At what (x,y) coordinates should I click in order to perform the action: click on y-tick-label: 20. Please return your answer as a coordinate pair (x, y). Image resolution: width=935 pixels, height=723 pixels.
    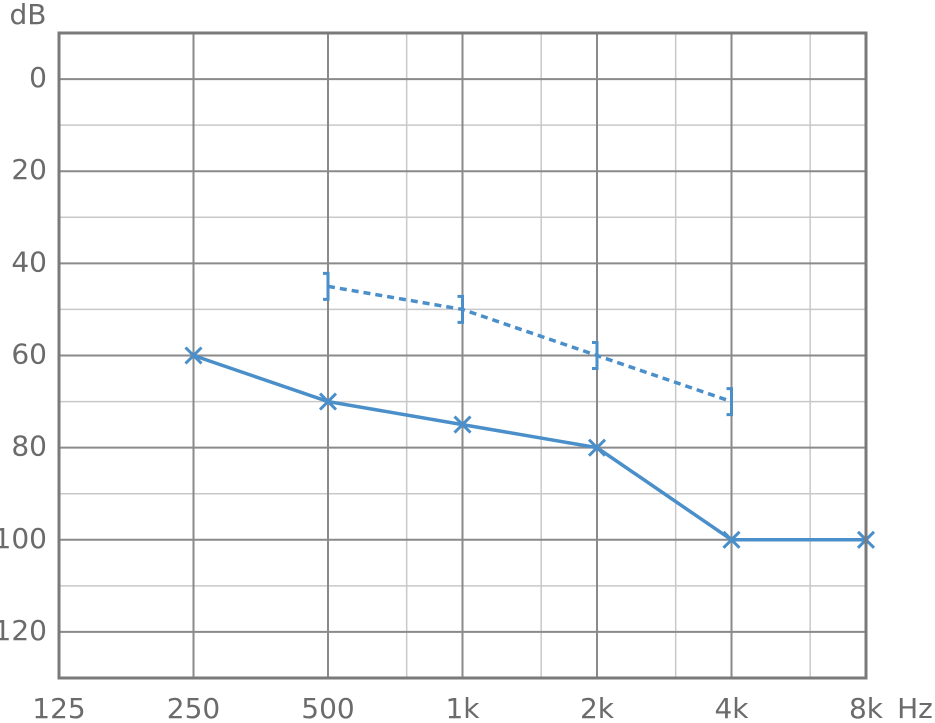
    Looking at the image, I should click on (29, 169).